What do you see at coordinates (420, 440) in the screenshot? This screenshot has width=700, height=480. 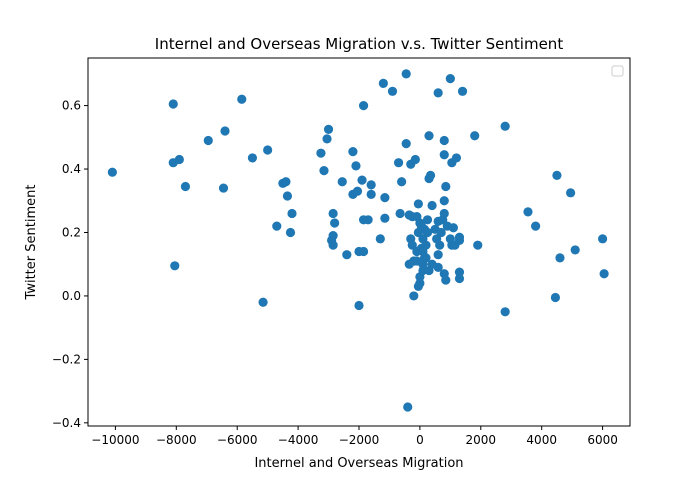 I see `x-tick-label: 0` at bounding box center [420, 440].